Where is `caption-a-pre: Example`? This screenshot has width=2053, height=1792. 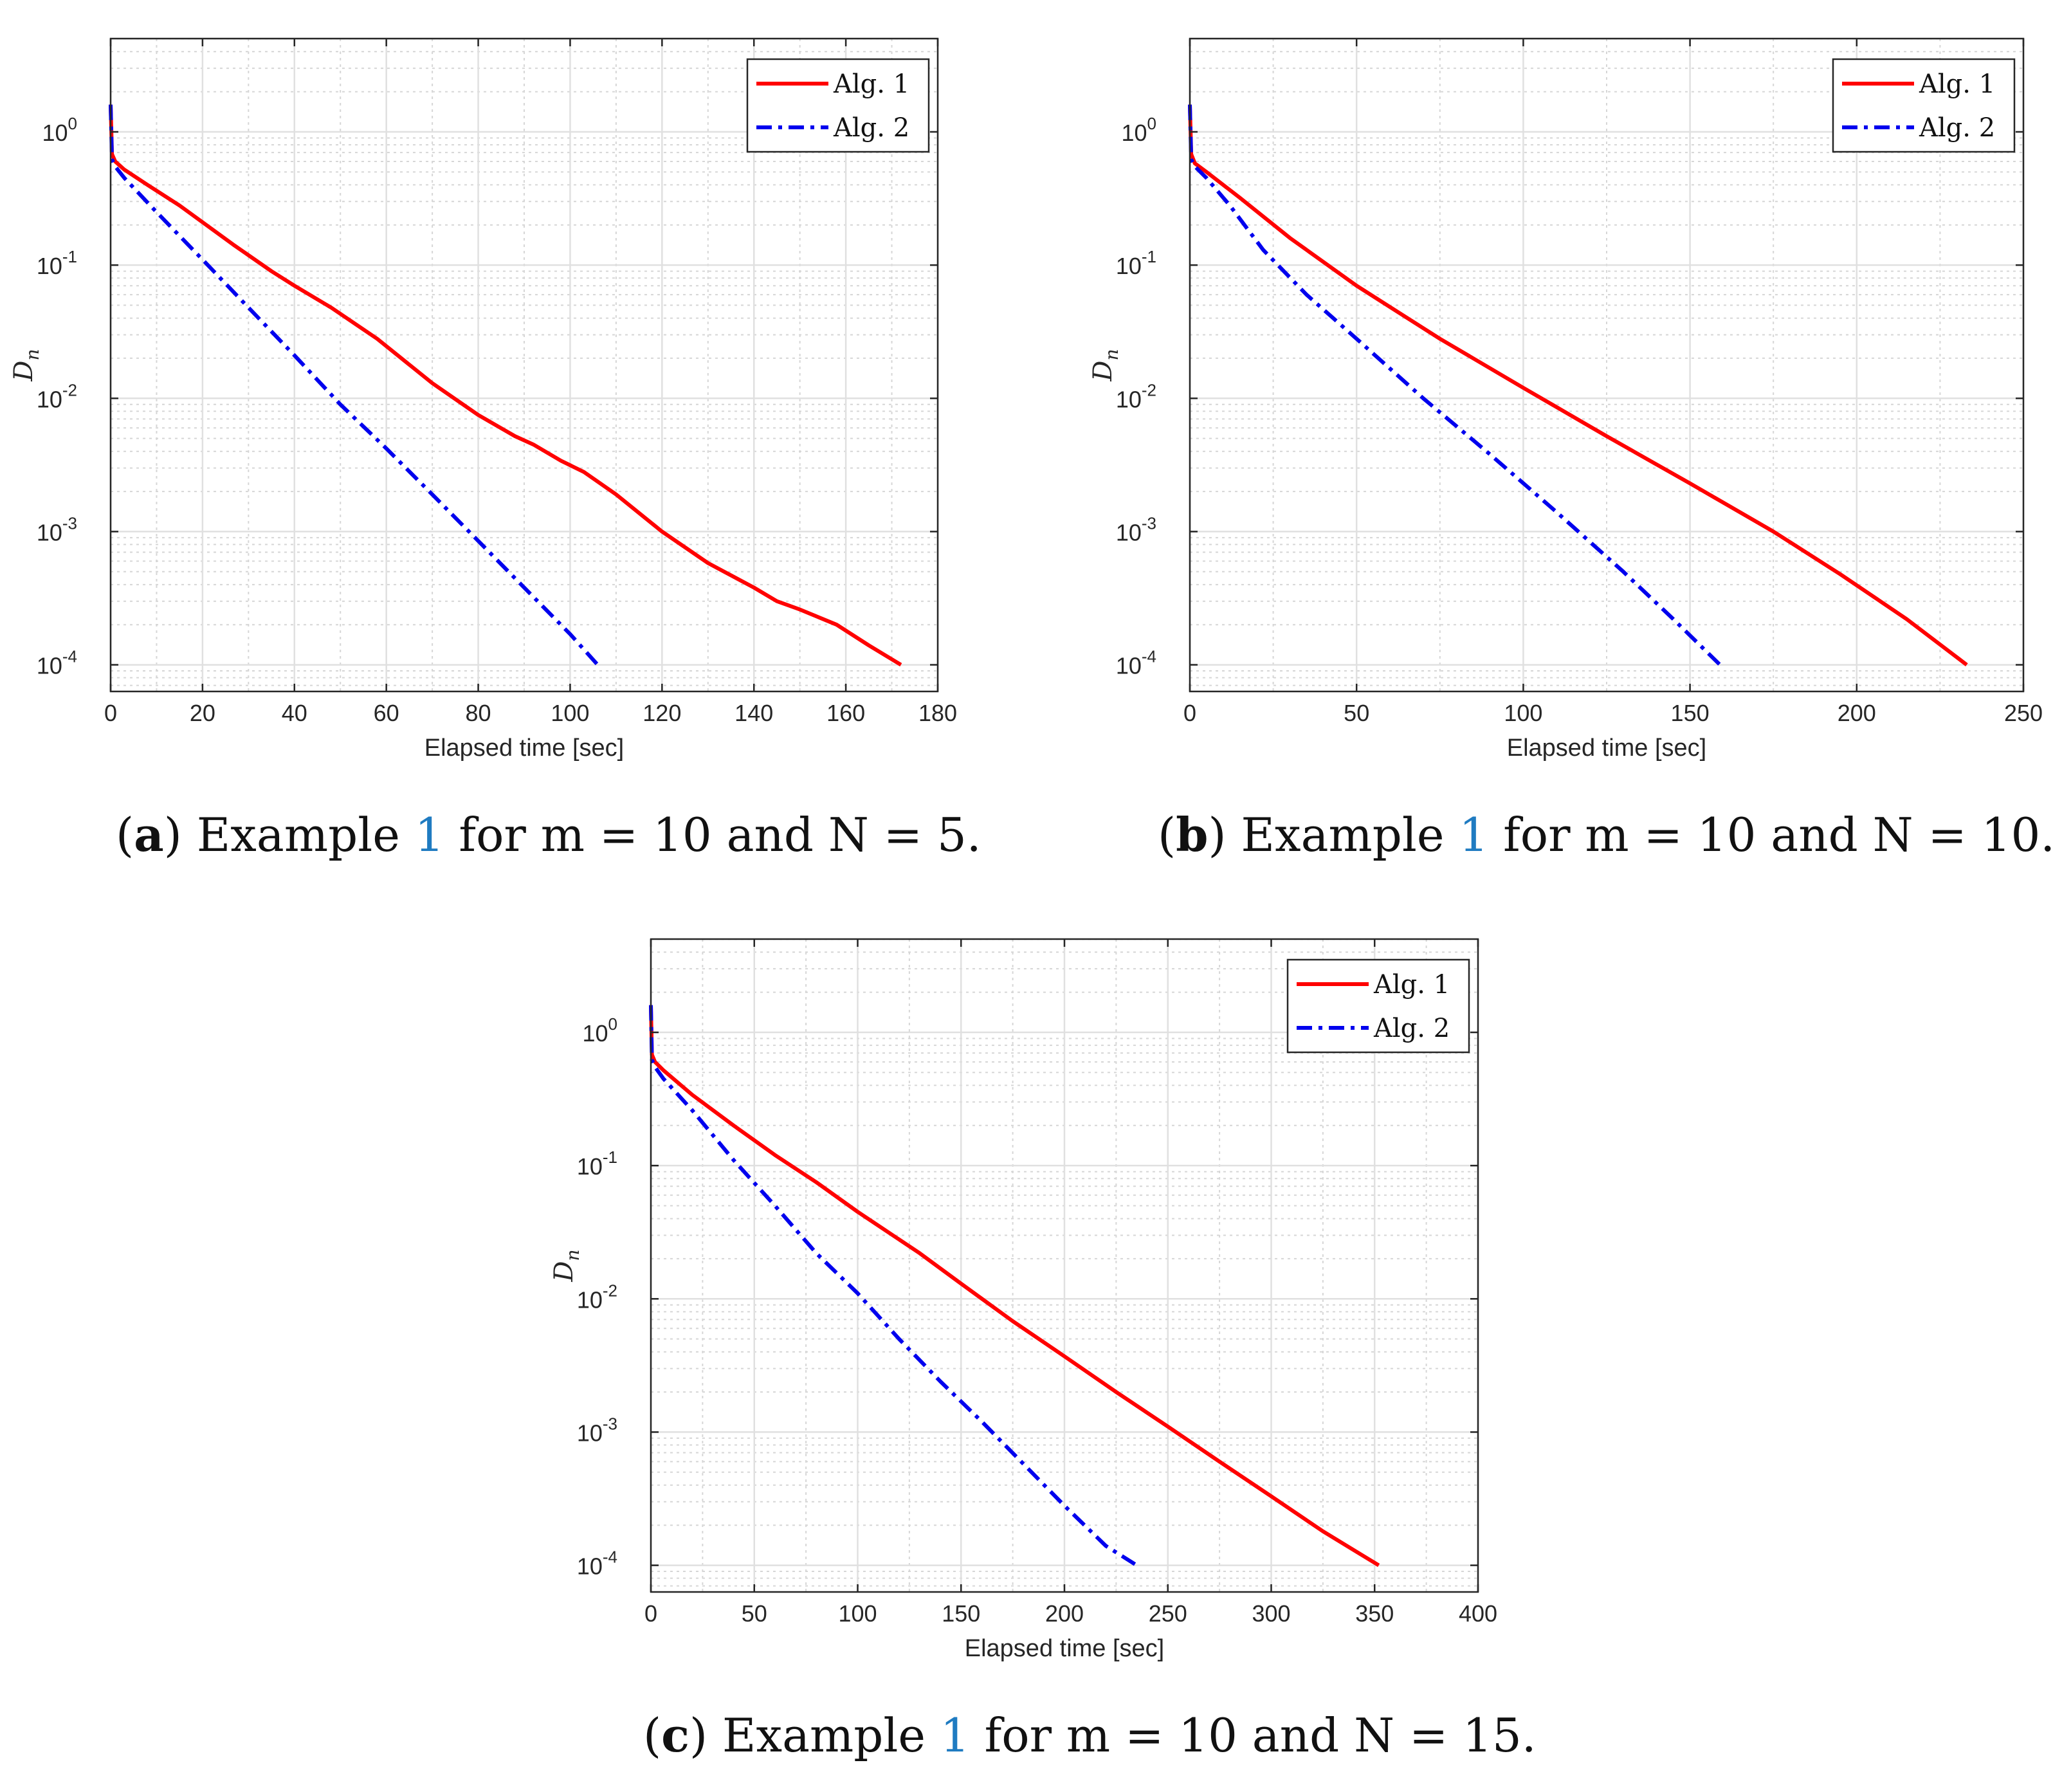 caption-a-pre: Example is located at coordinates (298, 835).